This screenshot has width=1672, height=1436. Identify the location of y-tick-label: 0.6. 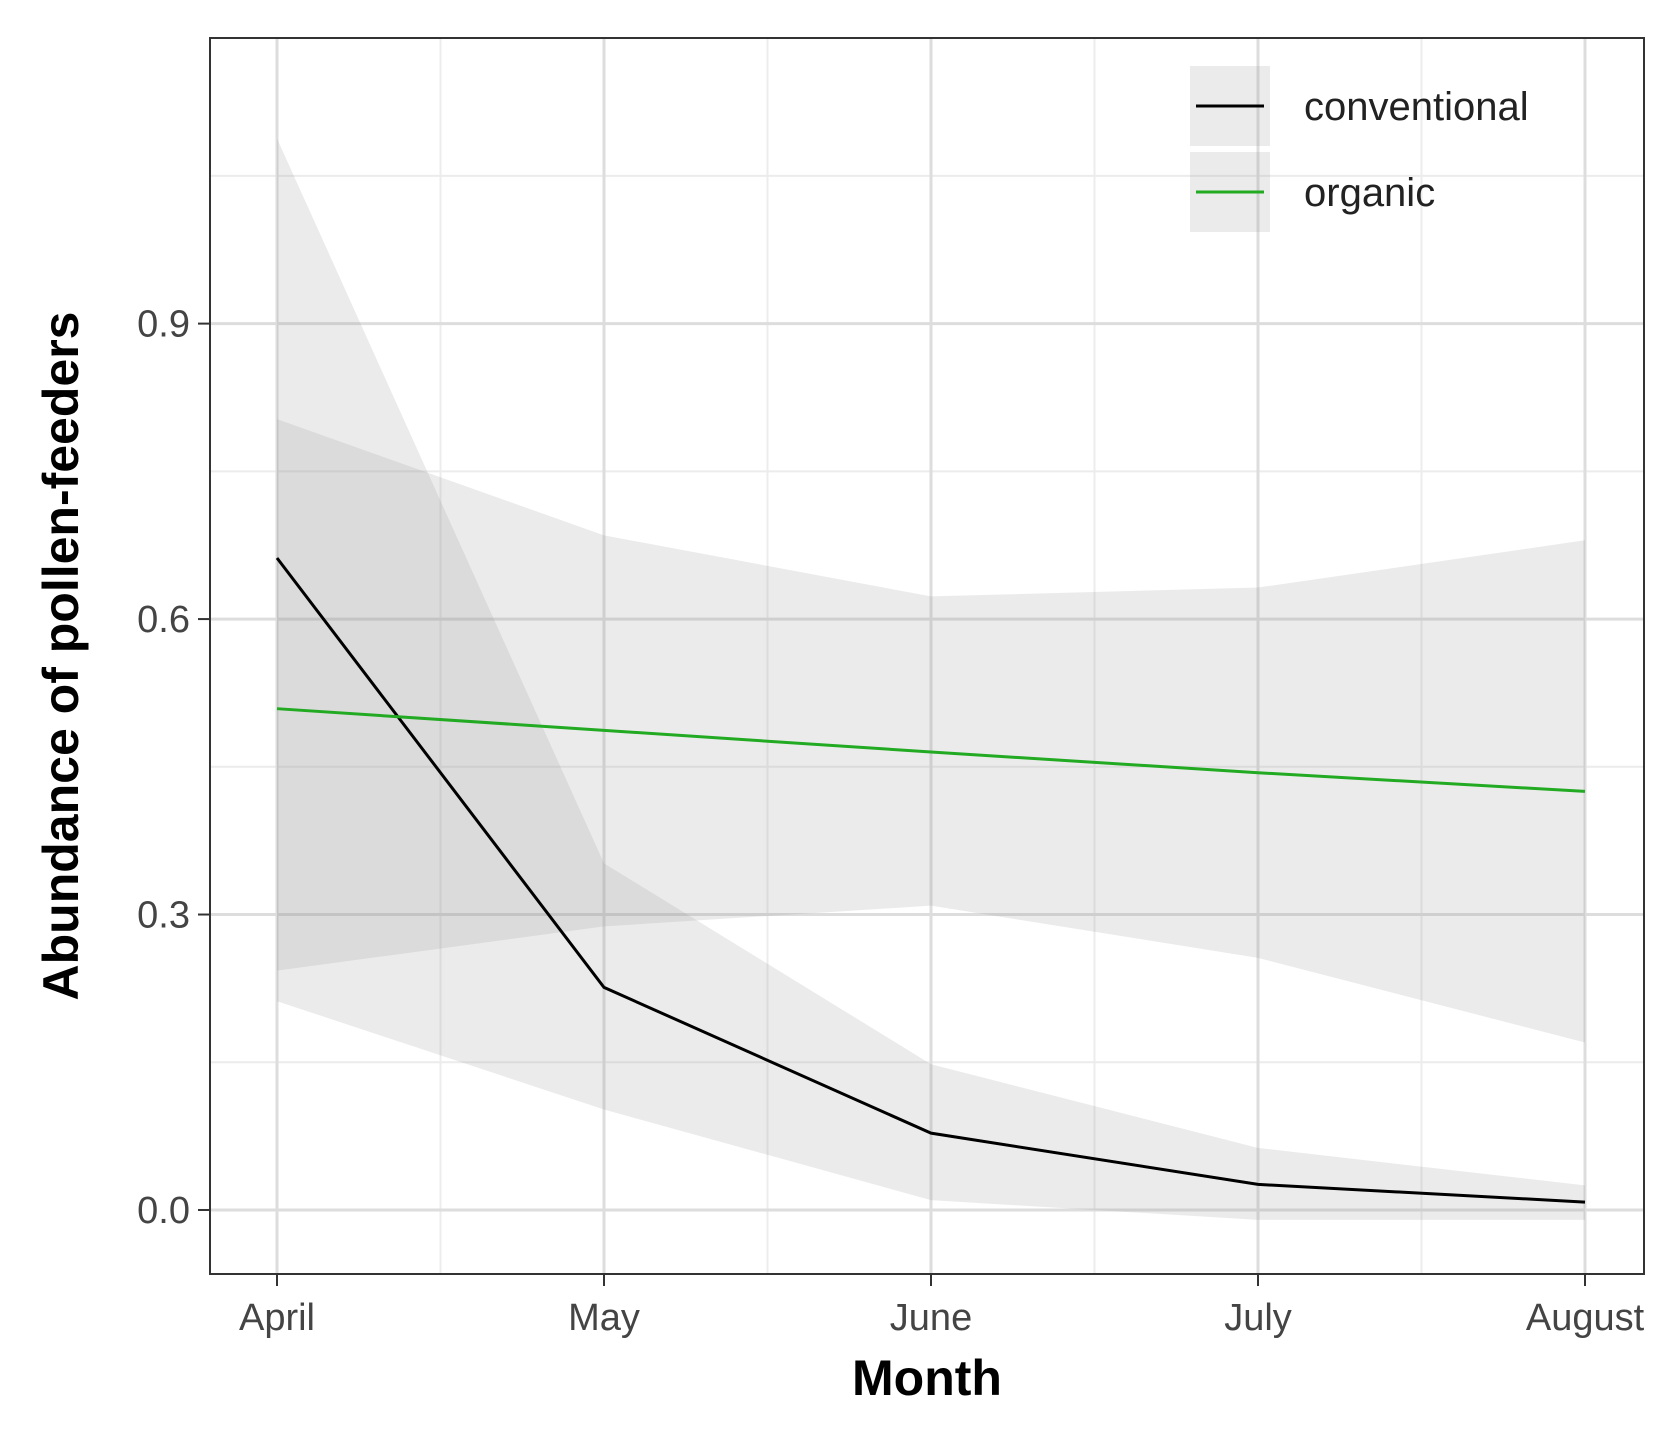
(163, 620).